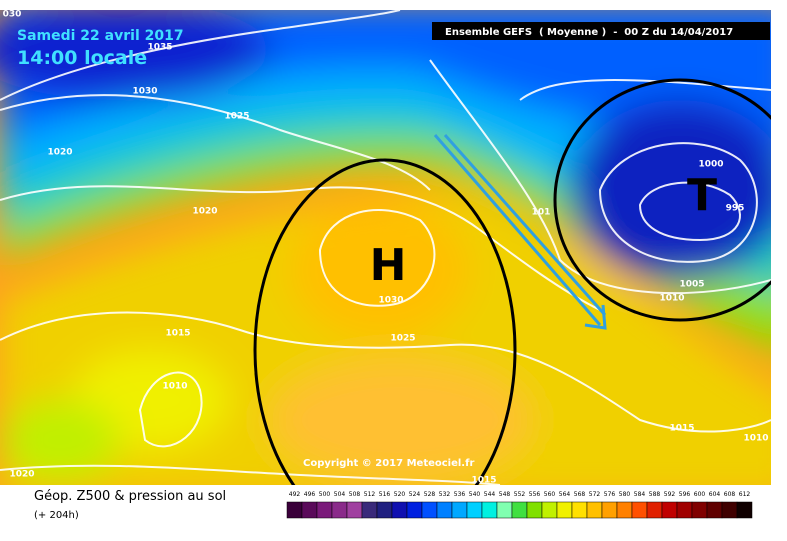 Image resolution: width=787 pixels, height=541 pixels. What do you see at coordinates (310, 494) in the screenshot?
I see `scale-label: 496` at bounding box center [310, 494].